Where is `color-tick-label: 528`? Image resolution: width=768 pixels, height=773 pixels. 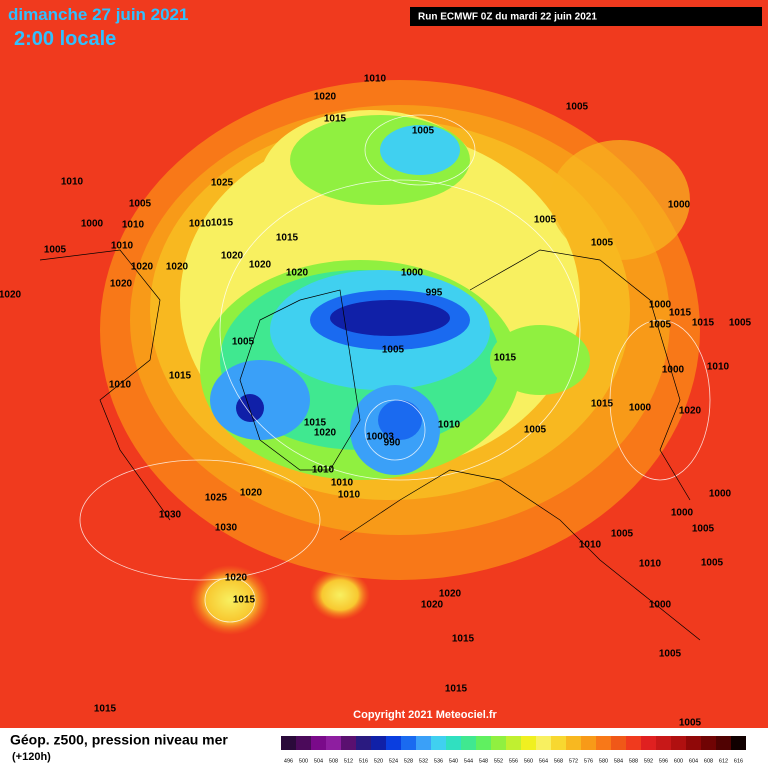
color-tick-label: 528 is located at coordinates (408, 761).